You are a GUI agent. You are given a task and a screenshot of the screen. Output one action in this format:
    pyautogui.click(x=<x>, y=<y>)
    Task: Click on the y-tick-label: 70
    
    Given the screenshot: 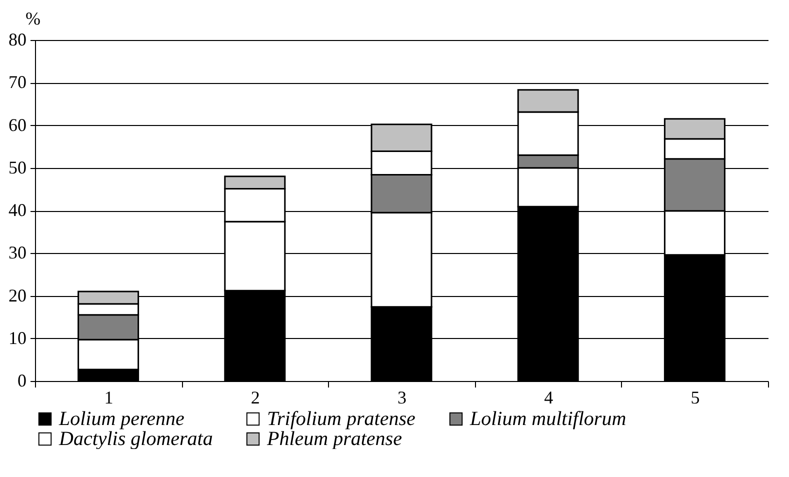 What is the action you would take?
    pyautogui.click(x=17, y=82)
    